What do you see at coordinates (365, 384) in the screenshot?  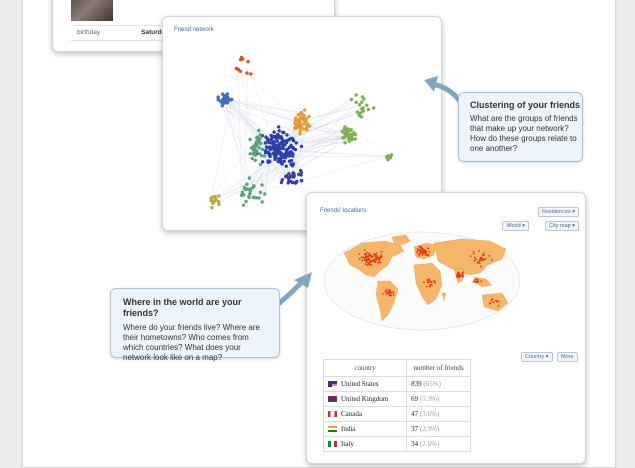 I see `country-cell: United States` at bounding box center [365, 384].